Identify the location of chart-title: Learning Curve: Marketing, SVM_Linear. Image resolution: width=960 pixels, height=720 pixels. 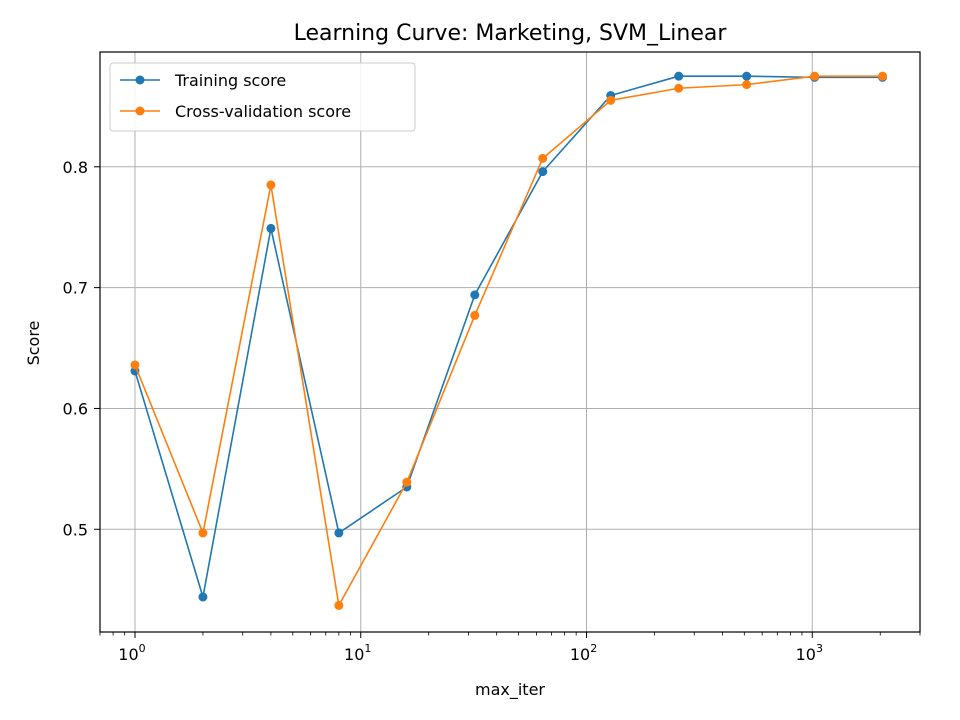
(511, 33).